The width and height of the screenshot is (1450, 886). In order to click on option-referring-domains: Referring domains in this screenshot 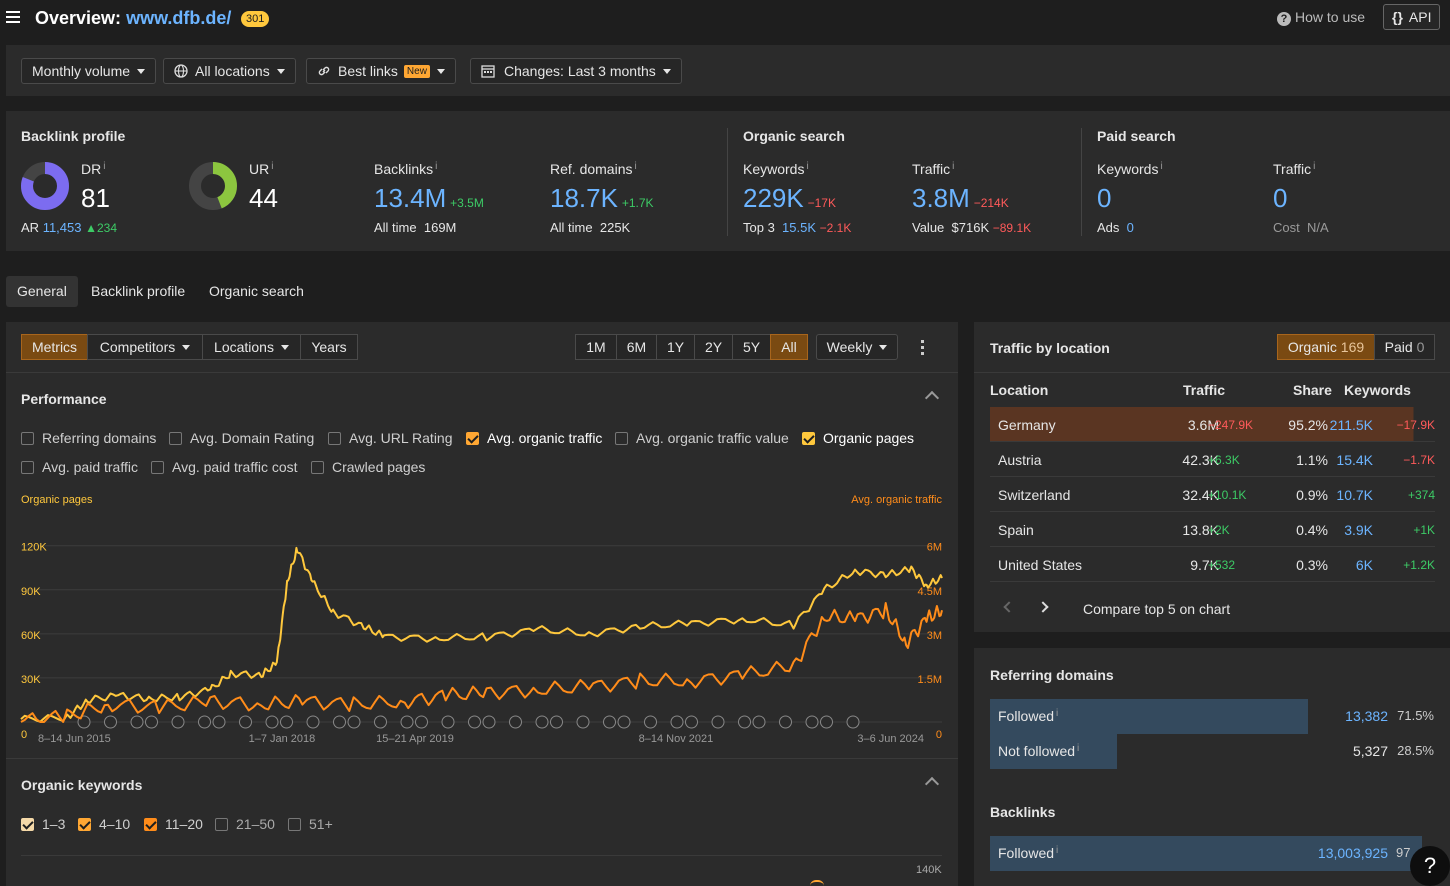, I will do `click(88, 438)`.